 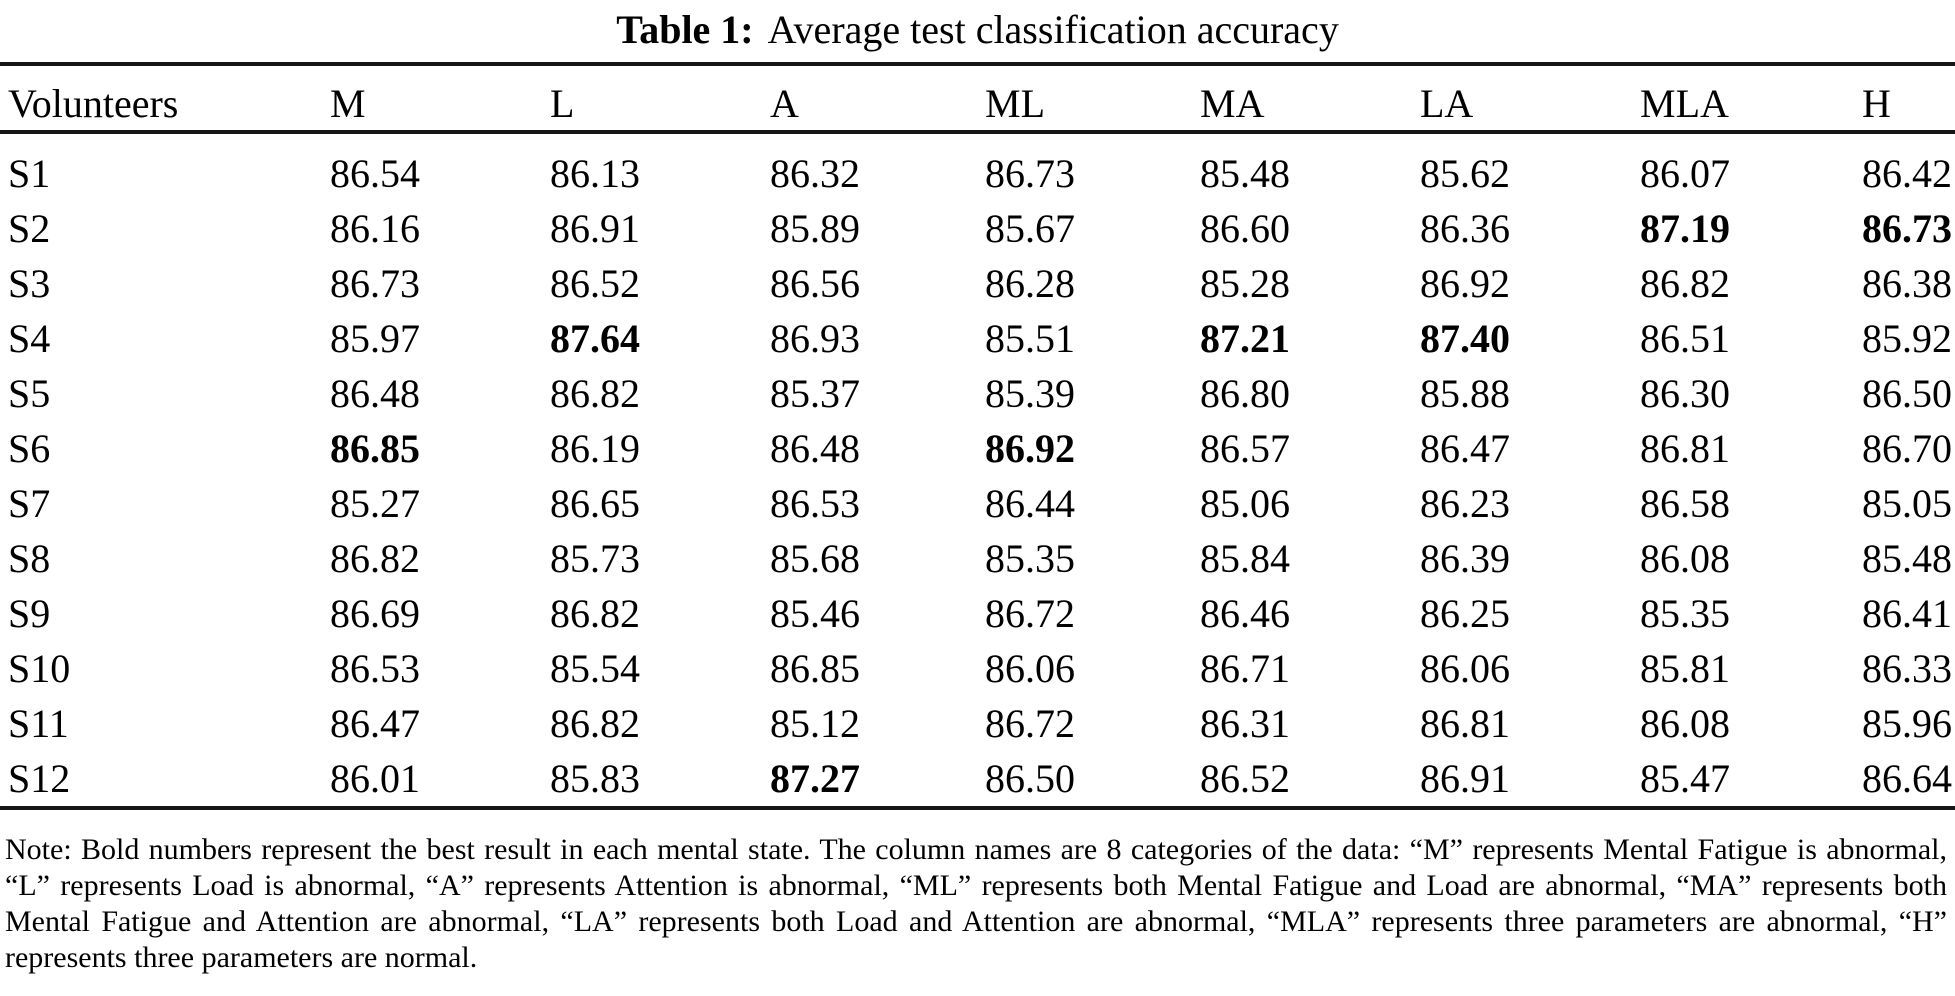 What do you see at coordinates (1907, 668) in the screenshot?
I see `cell-s10-h: 86.33` at bounding box center [1907, 668].